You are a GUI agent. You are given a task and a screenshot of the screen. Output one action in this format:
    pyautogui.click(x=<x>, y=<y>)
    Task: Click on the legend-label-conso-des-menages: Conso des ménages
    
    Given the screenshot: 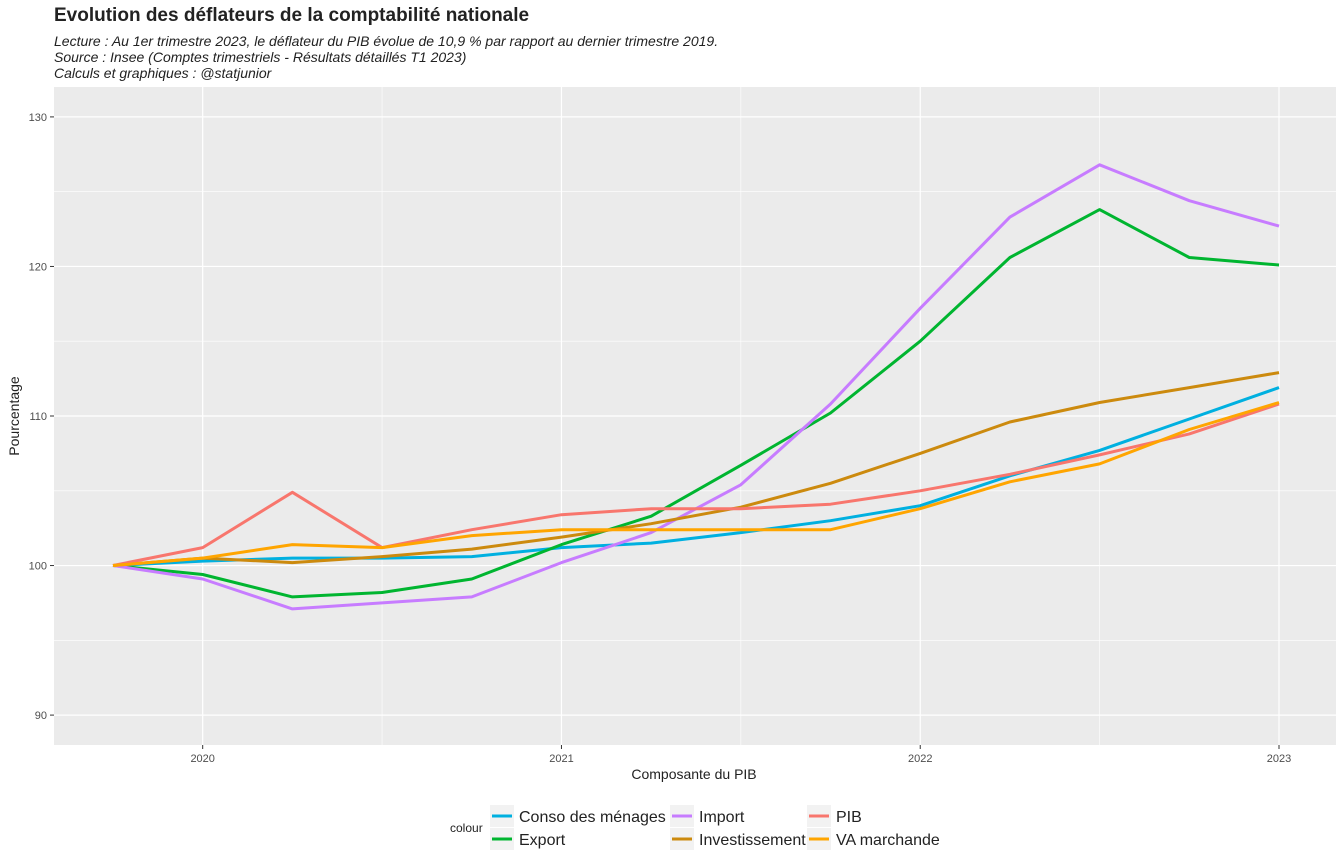 What is the action you would take?
    pyautogui.click(x=592, y=817)
    